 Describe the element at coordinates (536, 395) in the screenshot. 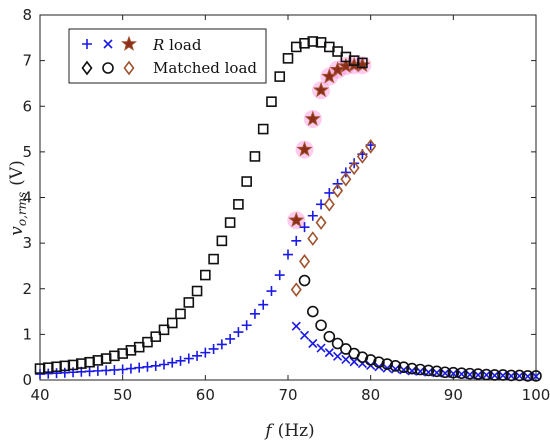

I see `x-tick-label: 100` at that location.